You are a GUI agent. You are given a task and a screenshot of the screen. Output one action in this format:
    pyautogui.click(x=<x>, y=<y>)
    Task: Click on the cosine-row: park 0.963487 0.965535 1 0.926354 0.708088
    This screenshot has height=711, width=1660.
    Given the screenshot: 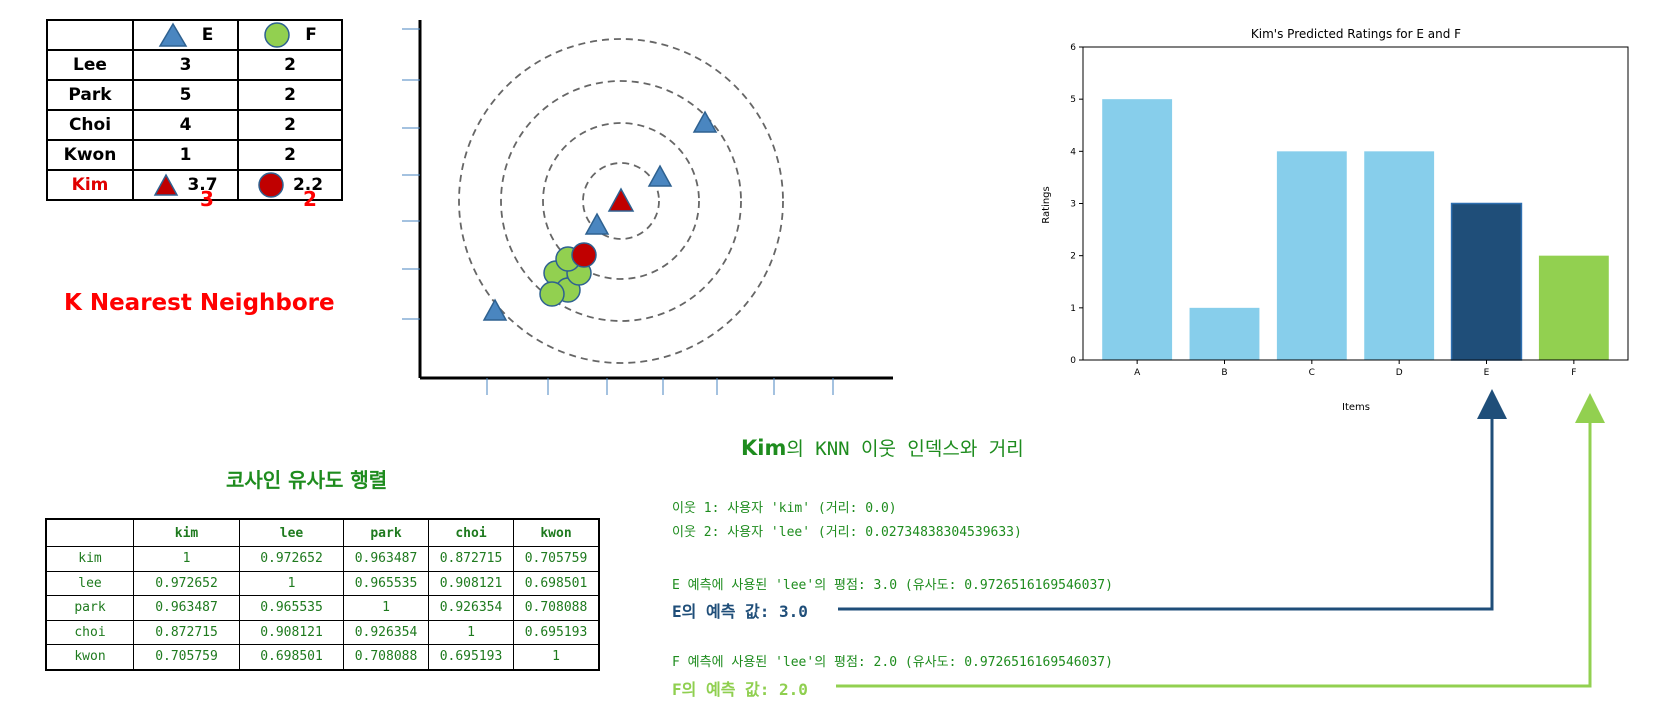 What is the action you would take?
    pyautogui.click(x=322, y=608)
    